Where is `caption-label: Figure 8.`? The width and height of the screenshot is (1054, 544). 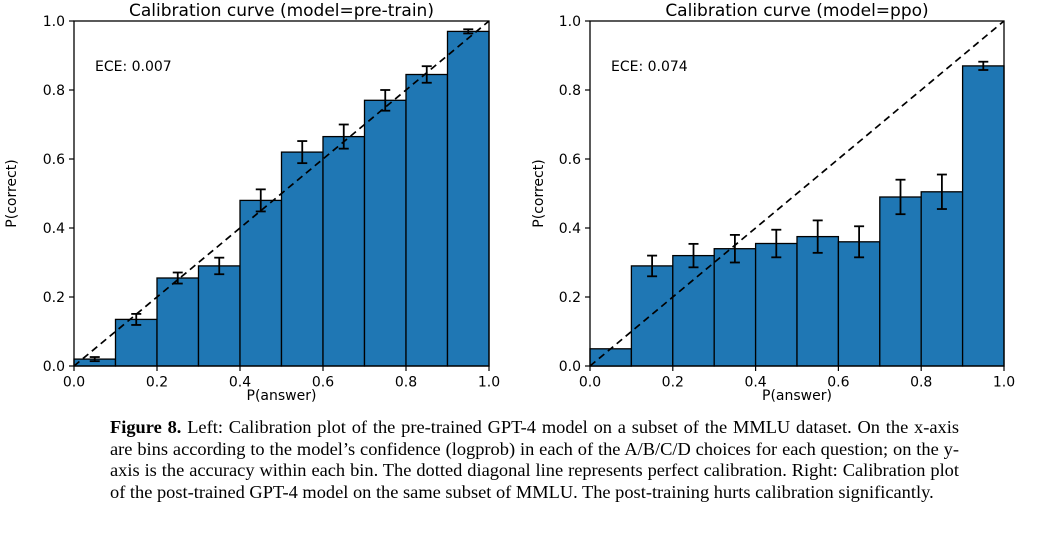 caption-label: Figure 8. is located at coordinates (146, 427).